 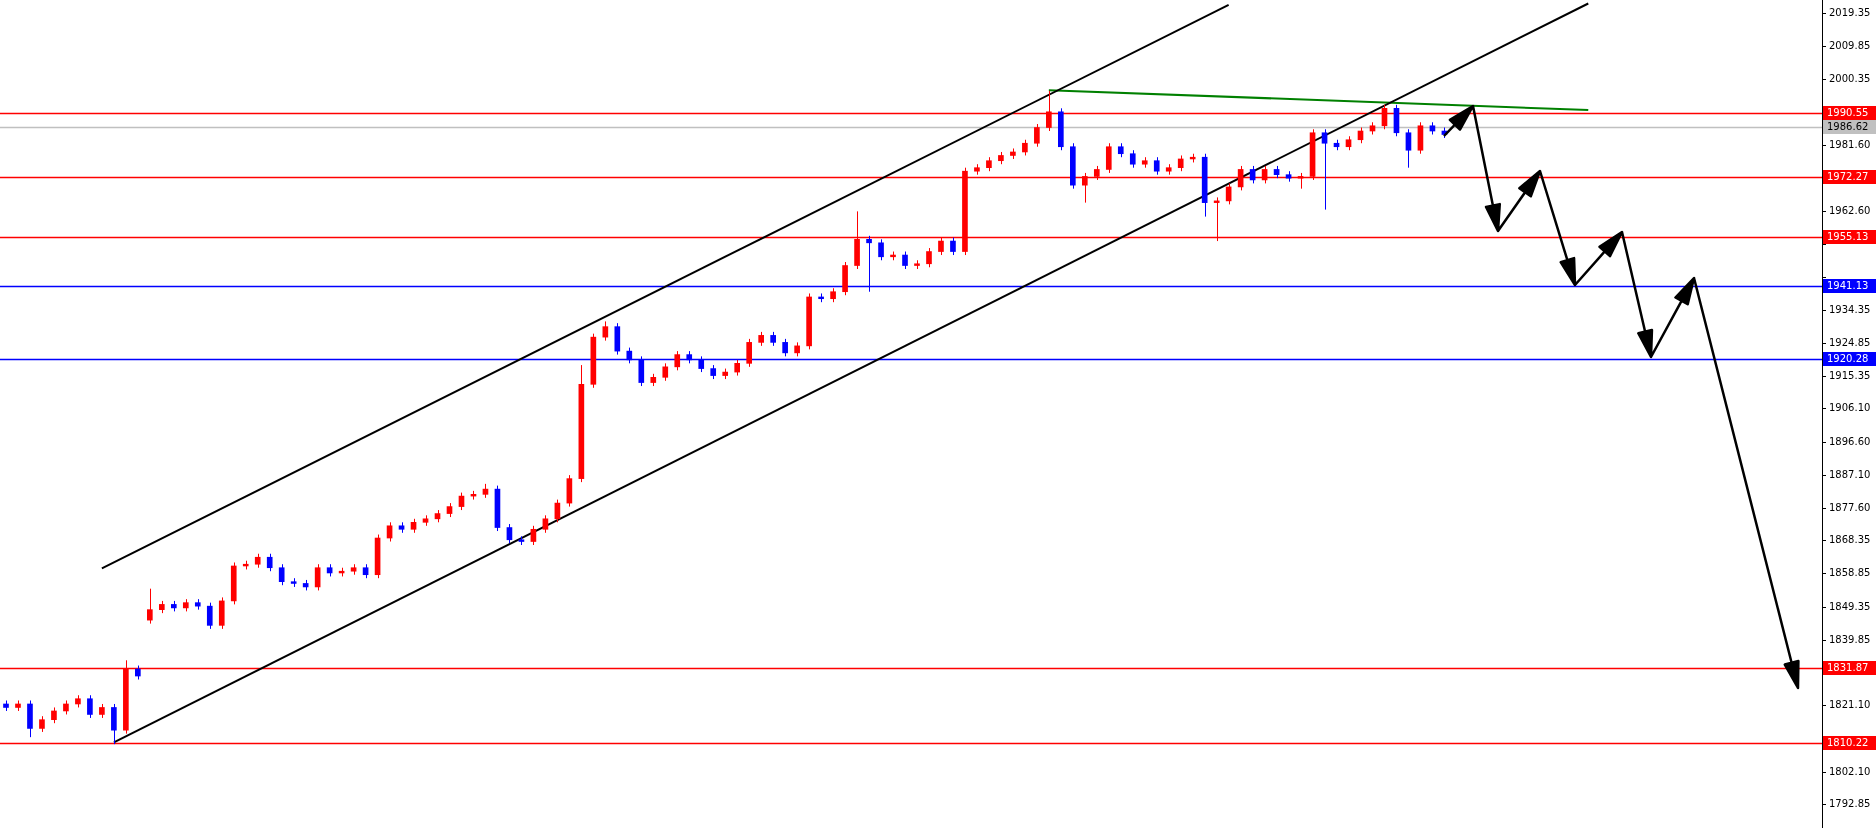 What do you see at coordinates (1850, 705) in the screenshot?
I see `y-tick-label: 1821.10` at bounding box center [1850, 705].